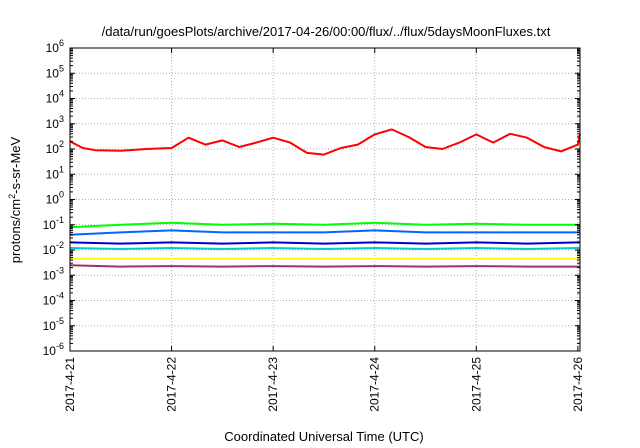  I want to click on y-tick-label: 10⁶, so click(55, 46).